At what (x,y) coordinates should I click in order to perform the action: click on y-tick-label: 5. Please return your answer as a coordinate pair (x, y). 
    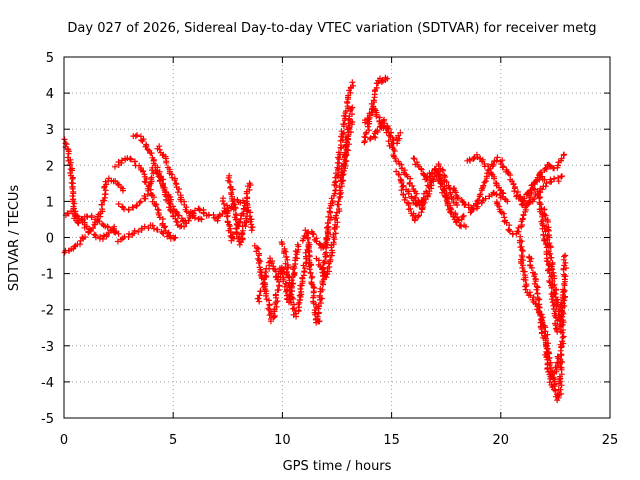
    Looking at the image, I should click on (50, 58).